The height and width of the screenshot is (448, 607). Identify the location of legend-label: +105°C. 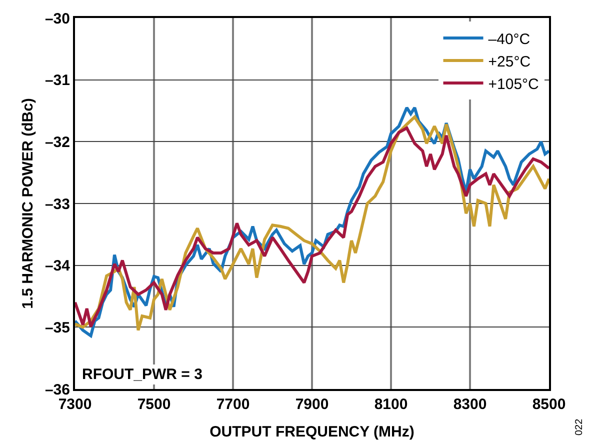
(514, 84).